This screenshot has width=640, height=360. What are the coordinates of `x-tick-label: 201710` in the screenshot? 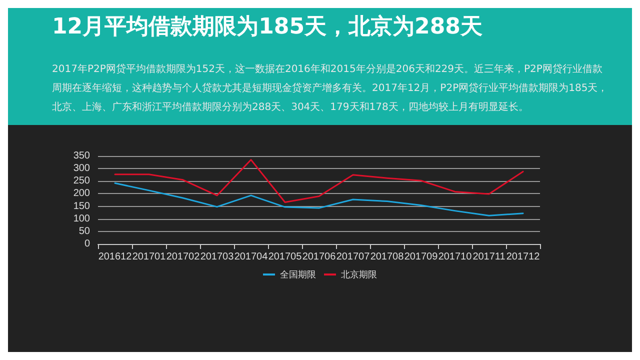 It's located at (455, 257).